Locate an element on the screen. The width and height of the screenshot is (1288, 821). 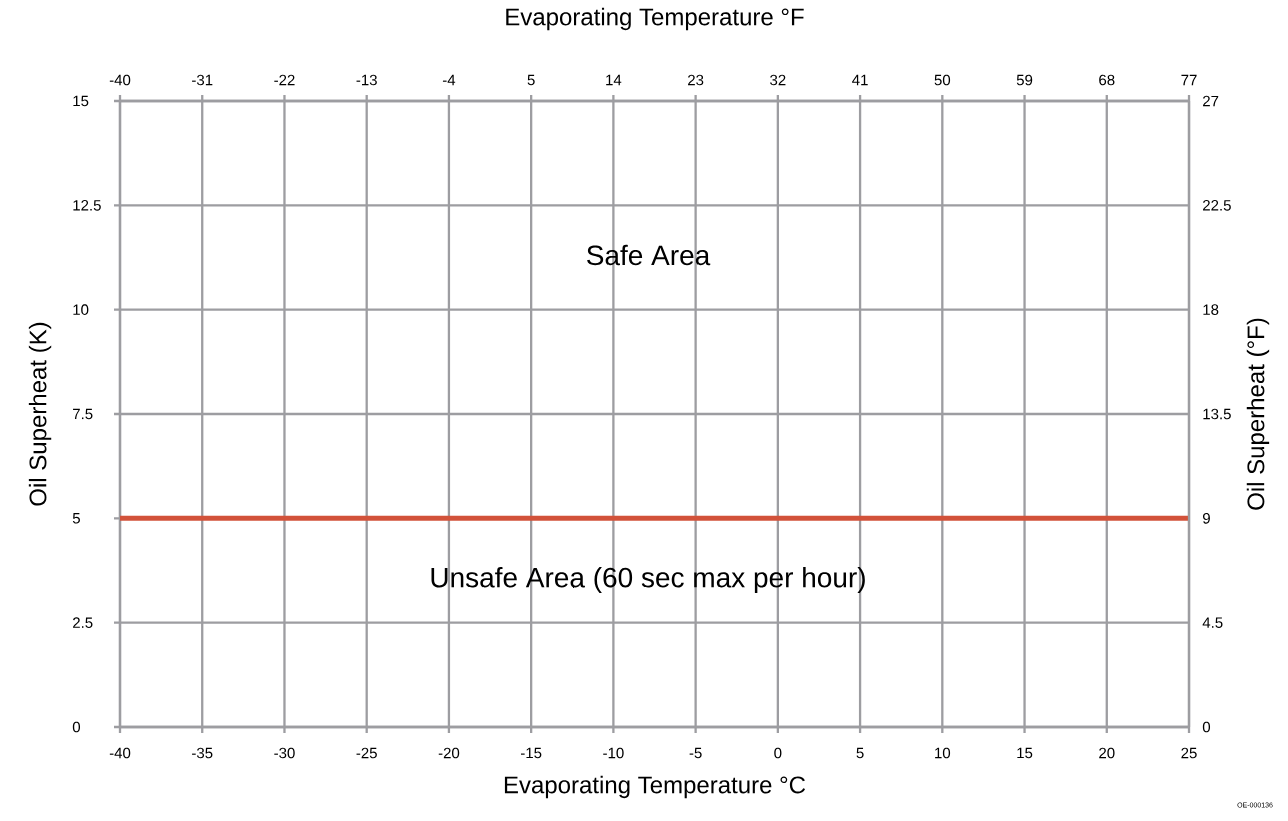
y2-tick-label: 4.5 is located at coordinates (1212, 622).